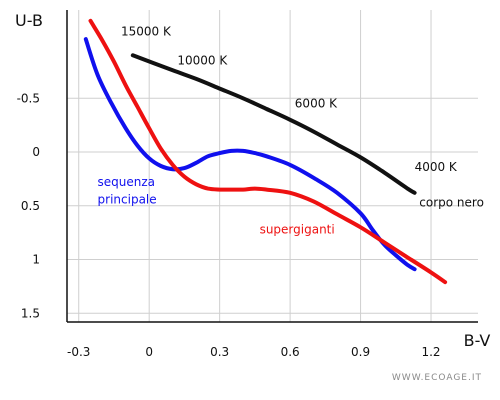  What do you see at coordinates (127, 199) in the screenshot?
I see `annotation-label: principale` at bounding box center [127, 199].